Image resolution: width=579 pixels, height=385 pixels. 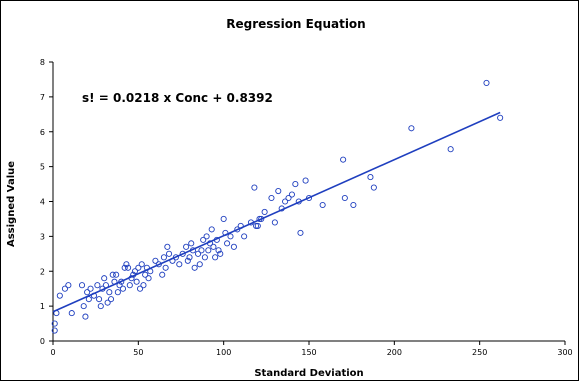 What do you see at coordinates (42, 306) in the screenshot?
I see `y-tick-label: 1` at bounding box center [42, 306].